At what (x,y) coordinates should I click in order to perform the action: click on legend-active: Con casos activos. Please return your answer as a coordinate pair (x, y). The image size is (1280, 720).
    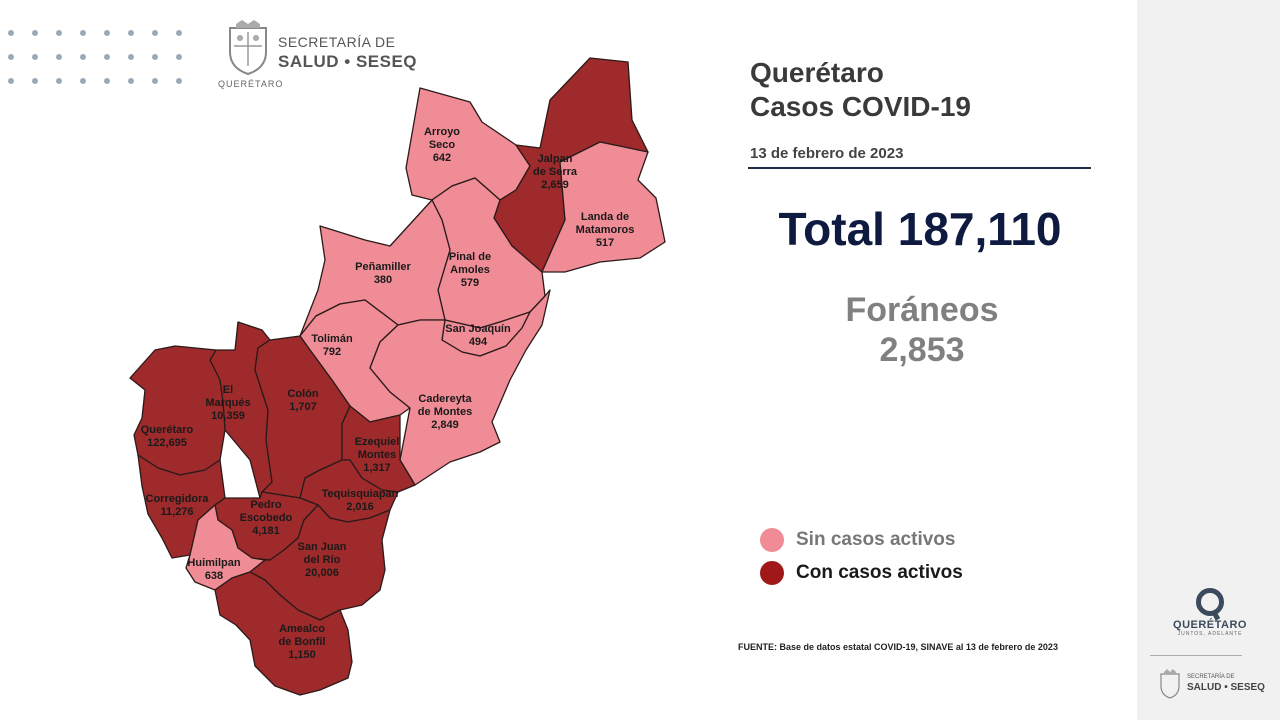
    Looking at the image, I should click on (861, 573).